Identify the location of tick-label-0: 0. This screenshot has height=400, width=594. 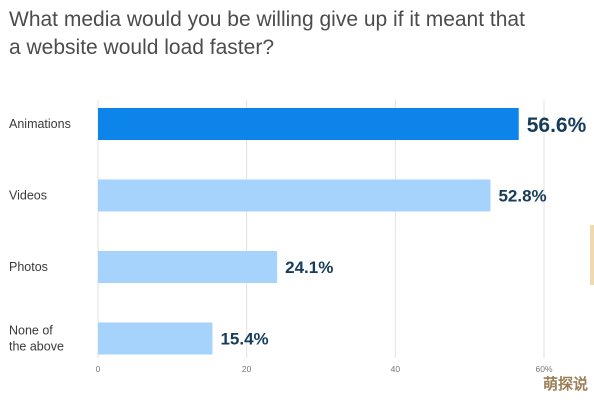
(98, 369).